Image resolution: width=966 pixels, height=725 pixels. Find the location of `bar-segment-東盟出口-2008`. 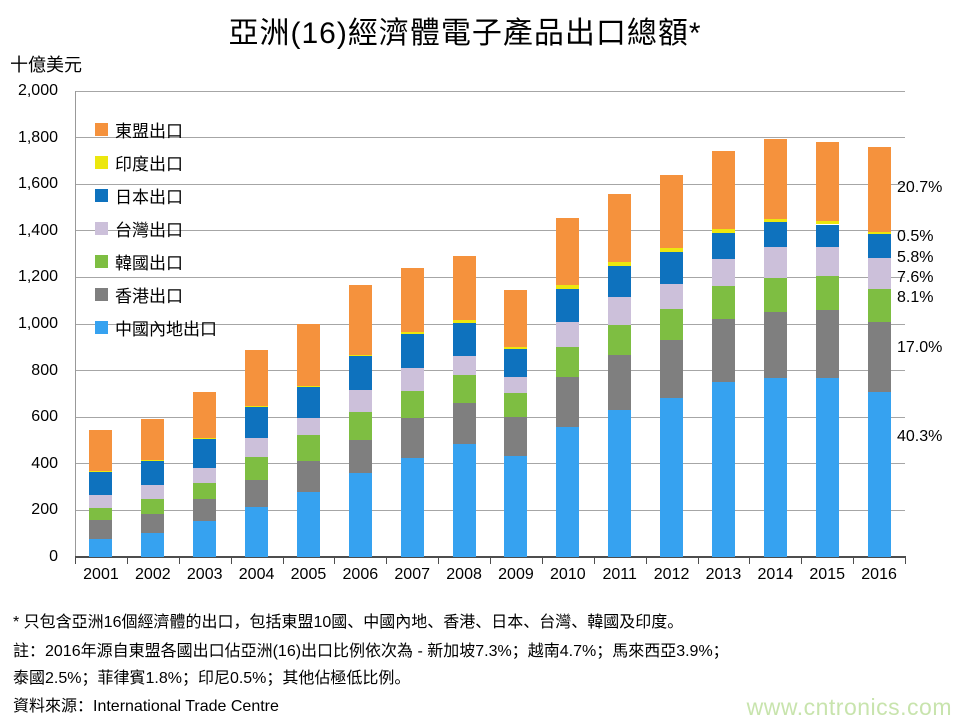

bar-segment-東盟出口-2008 is located at coordinates (464, 288).